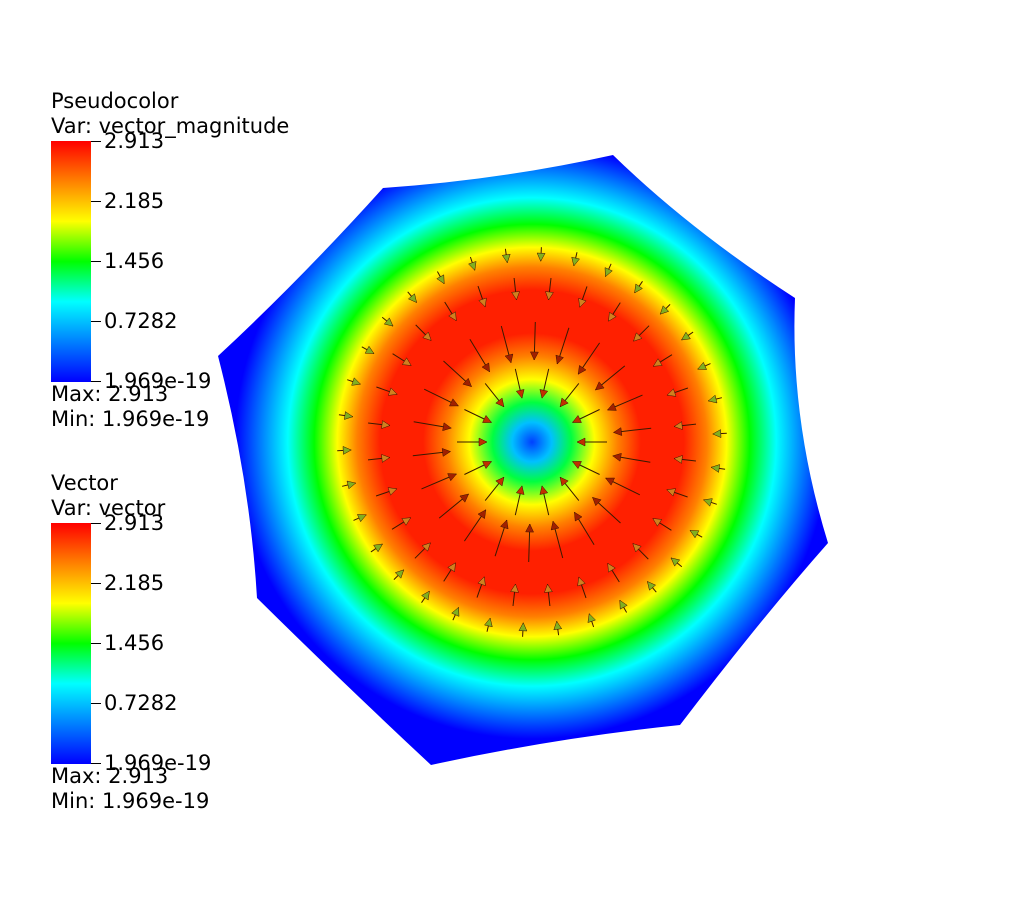 The height and width of the screenshot is (923, 1024). What do you see at coordinates (130, 419) in the screenshot?
I see `legend-min: Min: 1.969e-19` at bounding box center [130, 419].